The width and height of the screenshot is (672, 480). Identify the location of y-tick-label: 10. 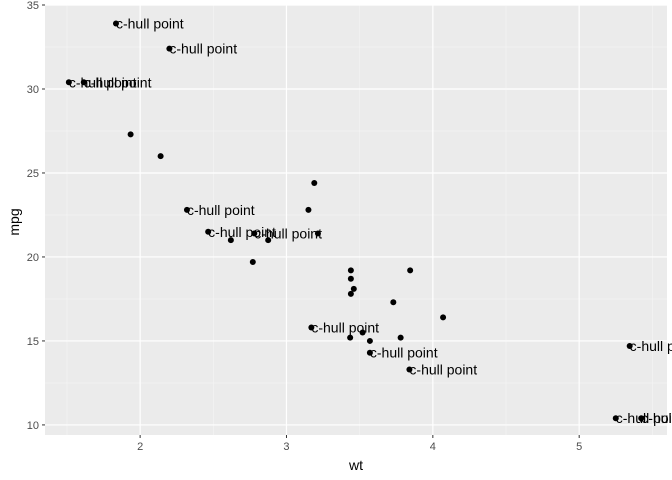
(33, 426).